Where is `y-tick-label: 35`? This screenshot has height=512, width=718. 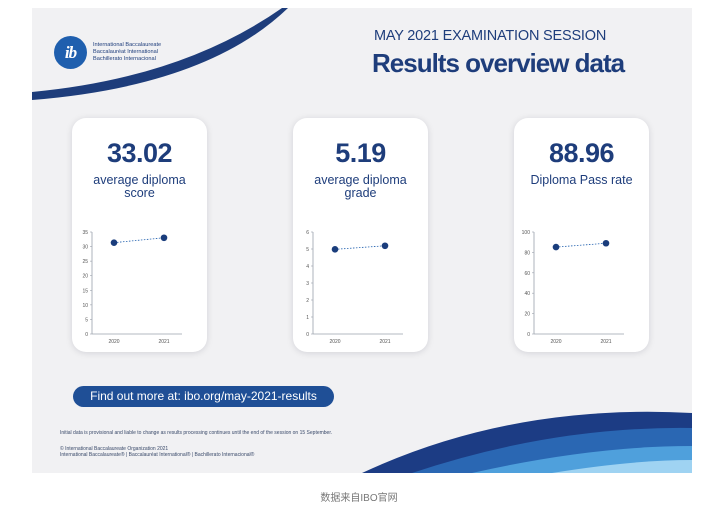
y-tick-label: 35 is located at coordinates (85, 233).